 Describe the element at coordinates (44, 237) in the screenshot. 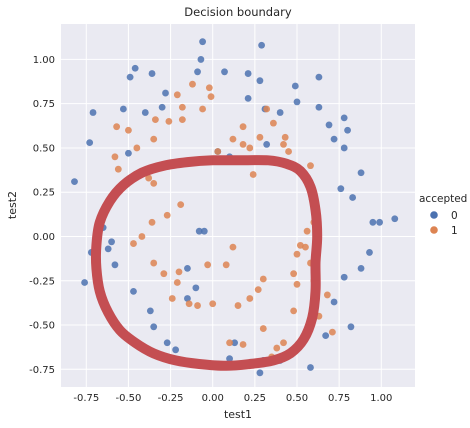

I see `y-tick-label: 0.00` at that location.